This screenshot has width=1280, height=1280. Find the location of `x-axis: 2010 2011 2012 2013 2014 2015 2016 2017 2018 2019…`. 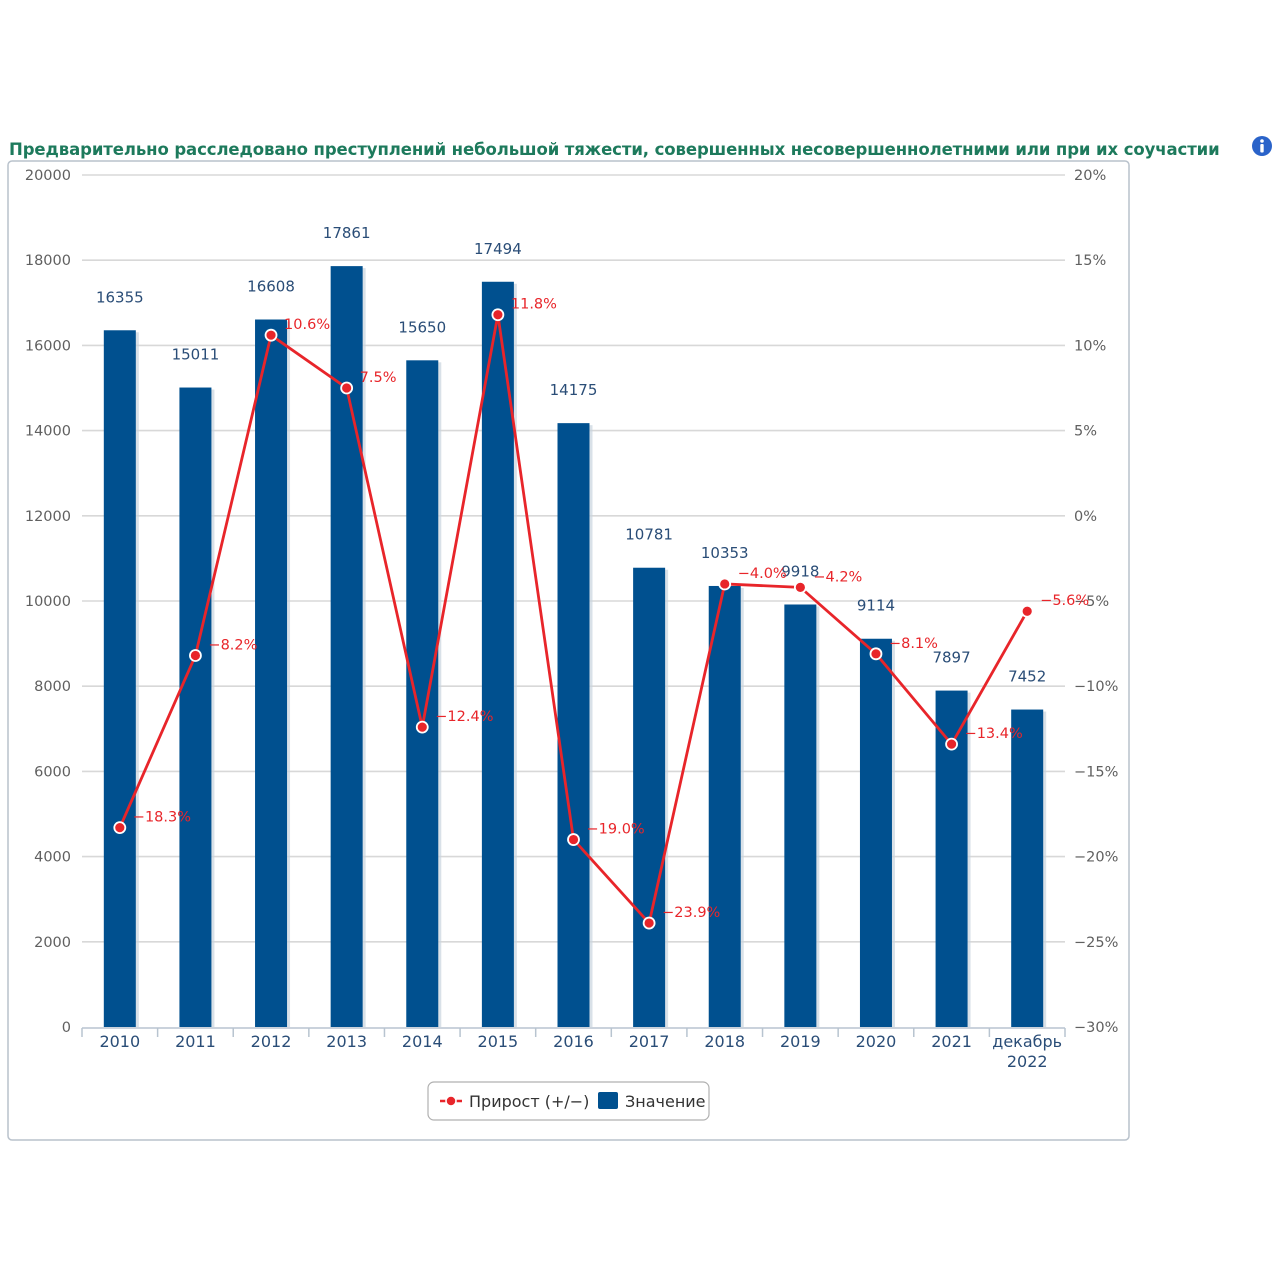

x-axis: 2010 2011 2012 2013 2014 2015 2016 2017 2018 2019… is located at coordinates (573, 1049).